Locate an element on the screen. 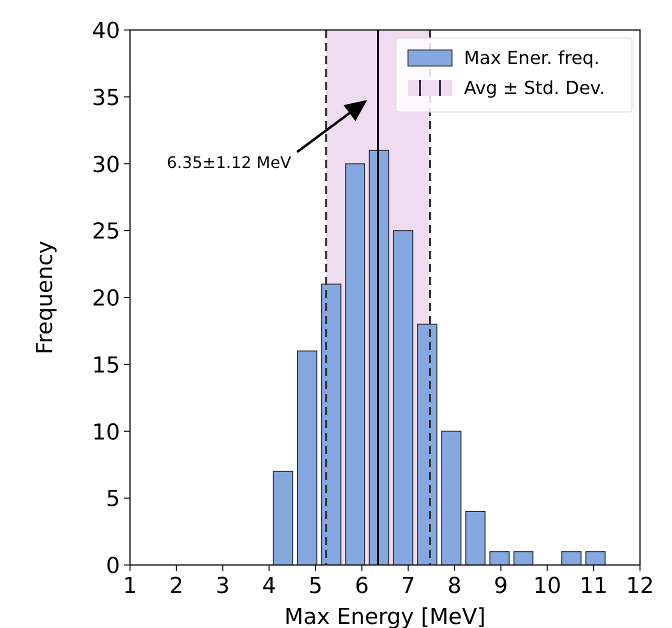  x-tick-label: 10 is located at coordinates (547, 586).